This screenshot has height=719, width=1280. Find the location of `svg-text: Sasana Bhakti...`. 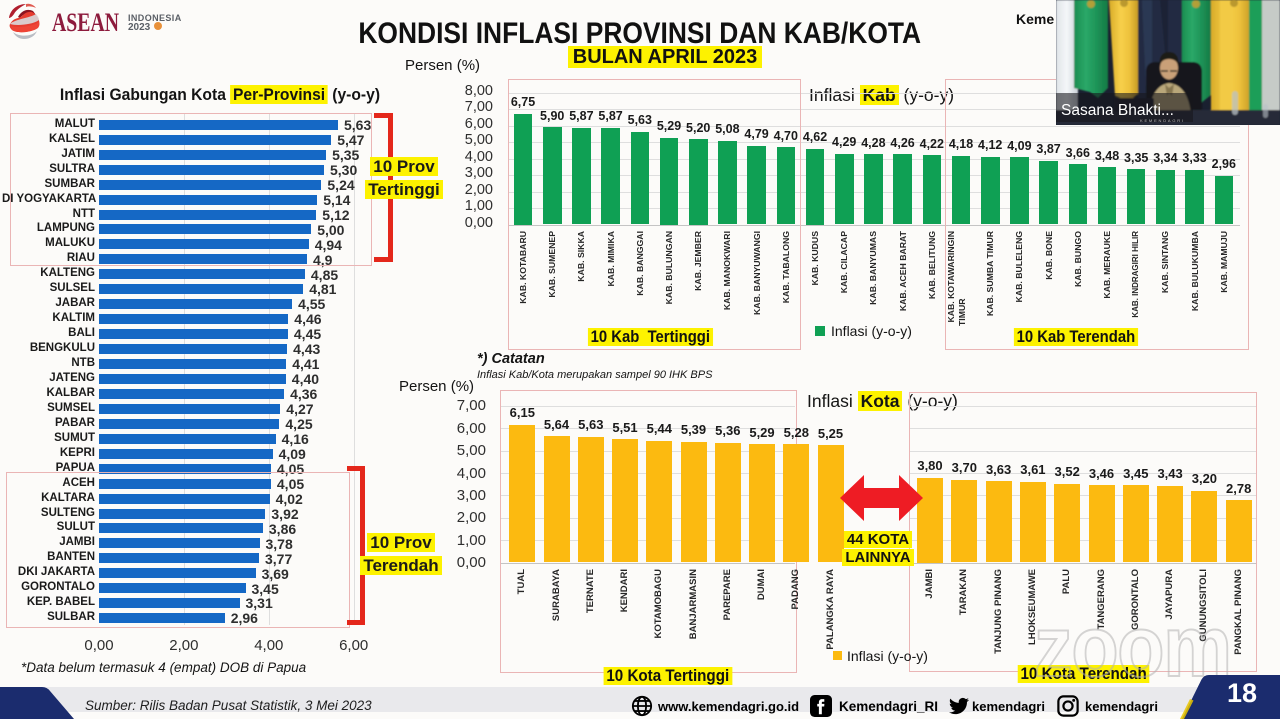

svg-text: Sasana Bhakti... is located at coordinates (1117, 110).